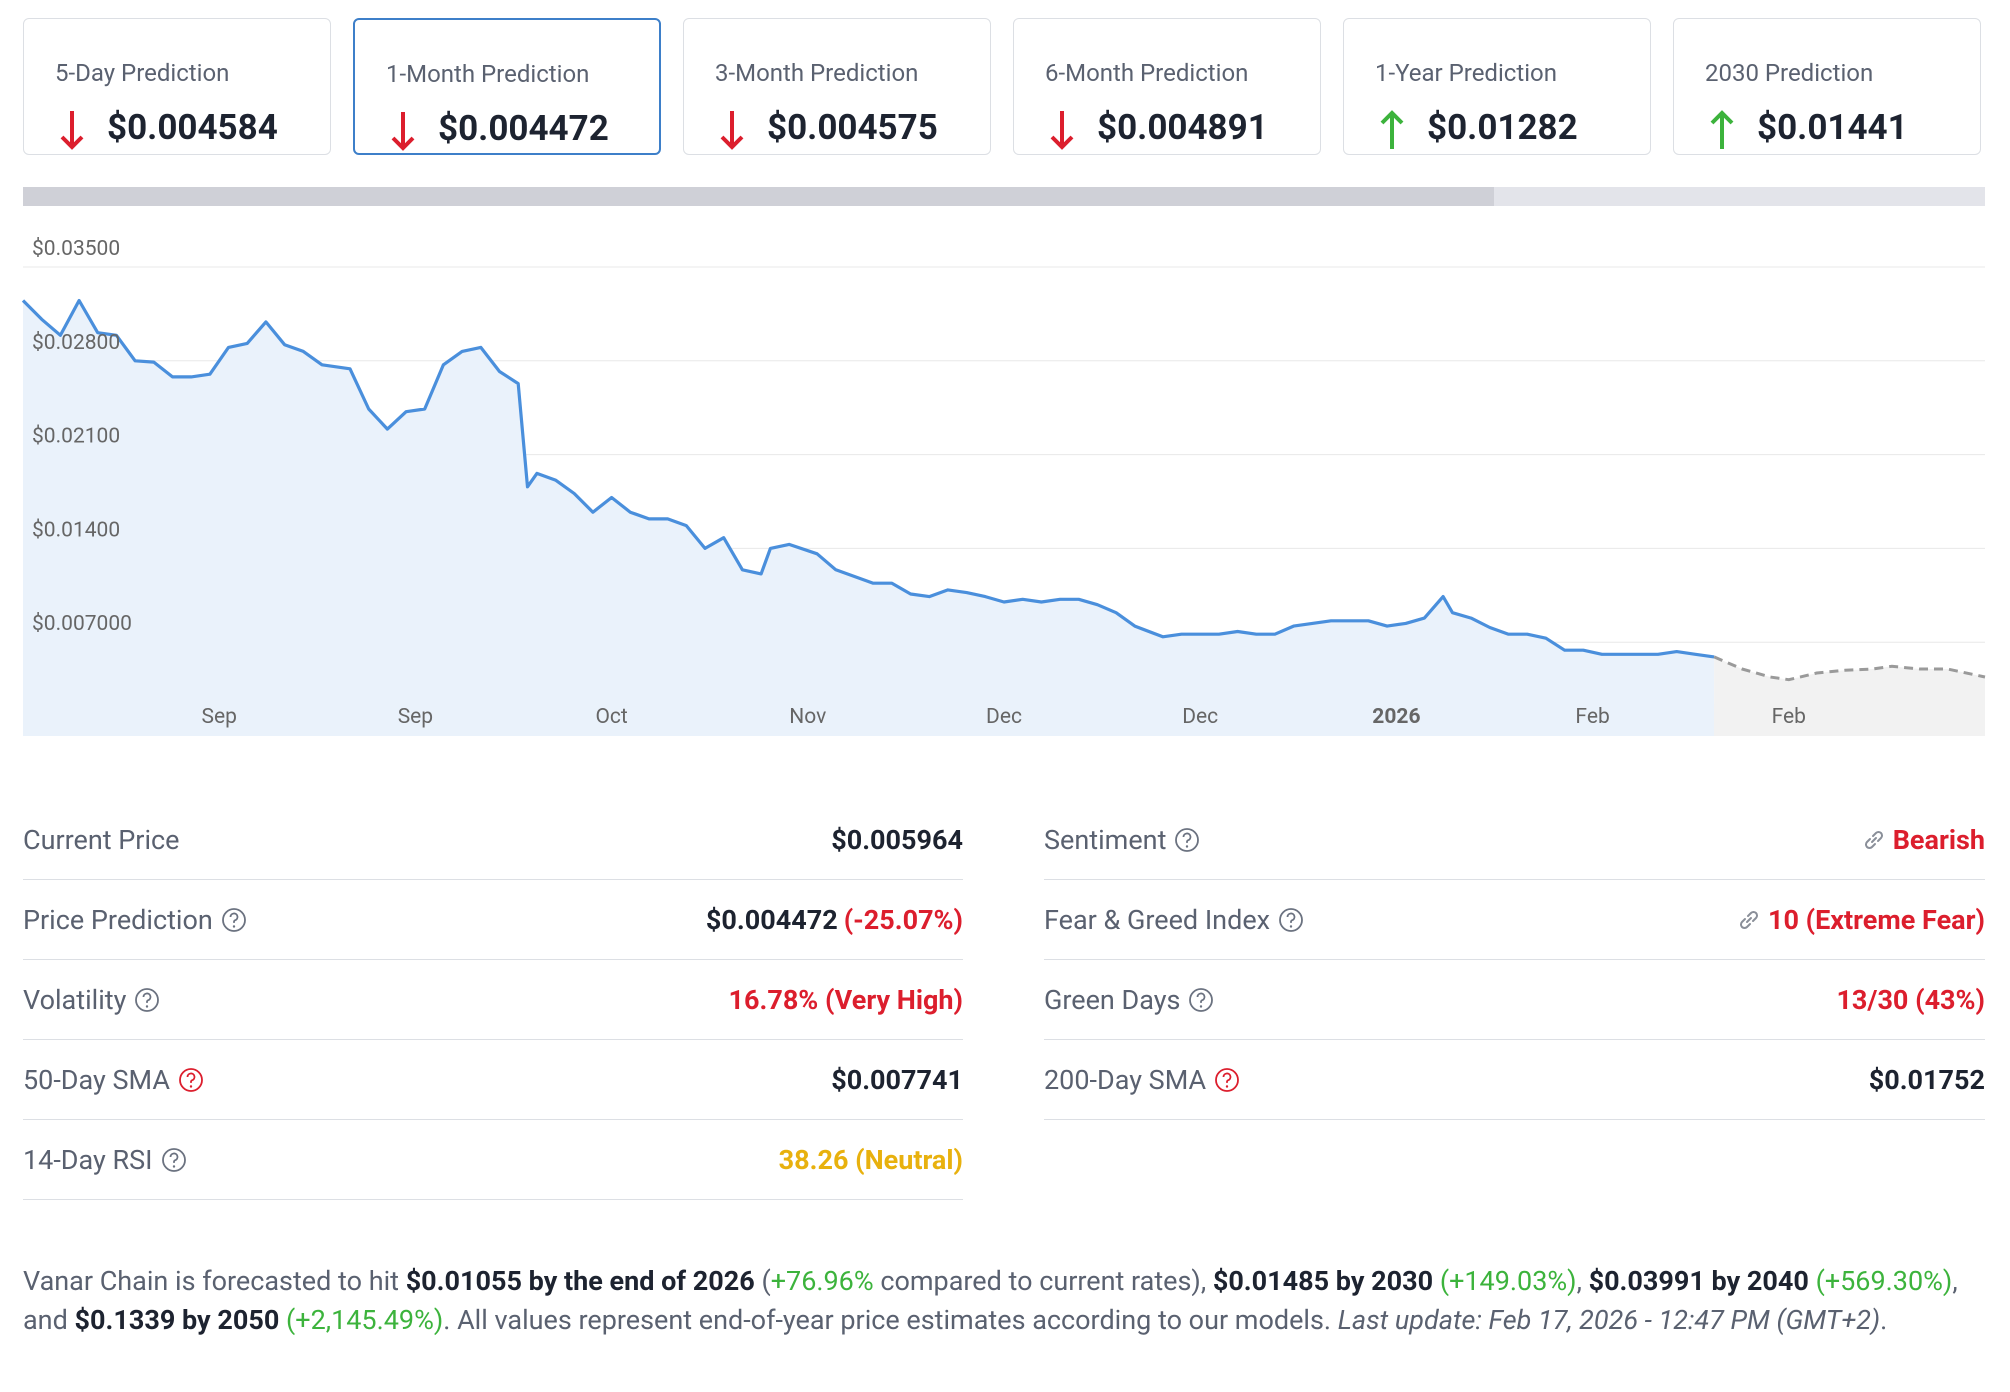 The height and width of the screenshot is (1392, 2010). What do you see at coordinates (1832, 127) in the screenshot?
I see `card-value: $0.01441` at bounding box center [1832, 127].